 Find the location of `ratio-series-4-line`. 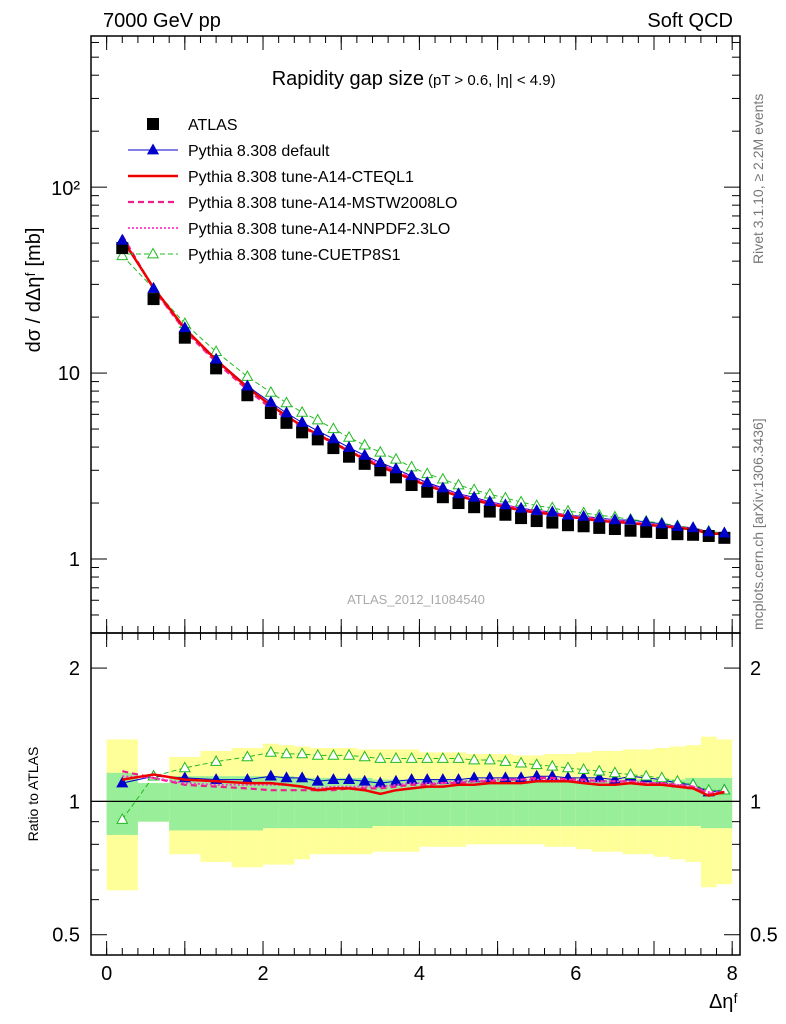

ratio-series-4-line is located at coordinates (423, 784).